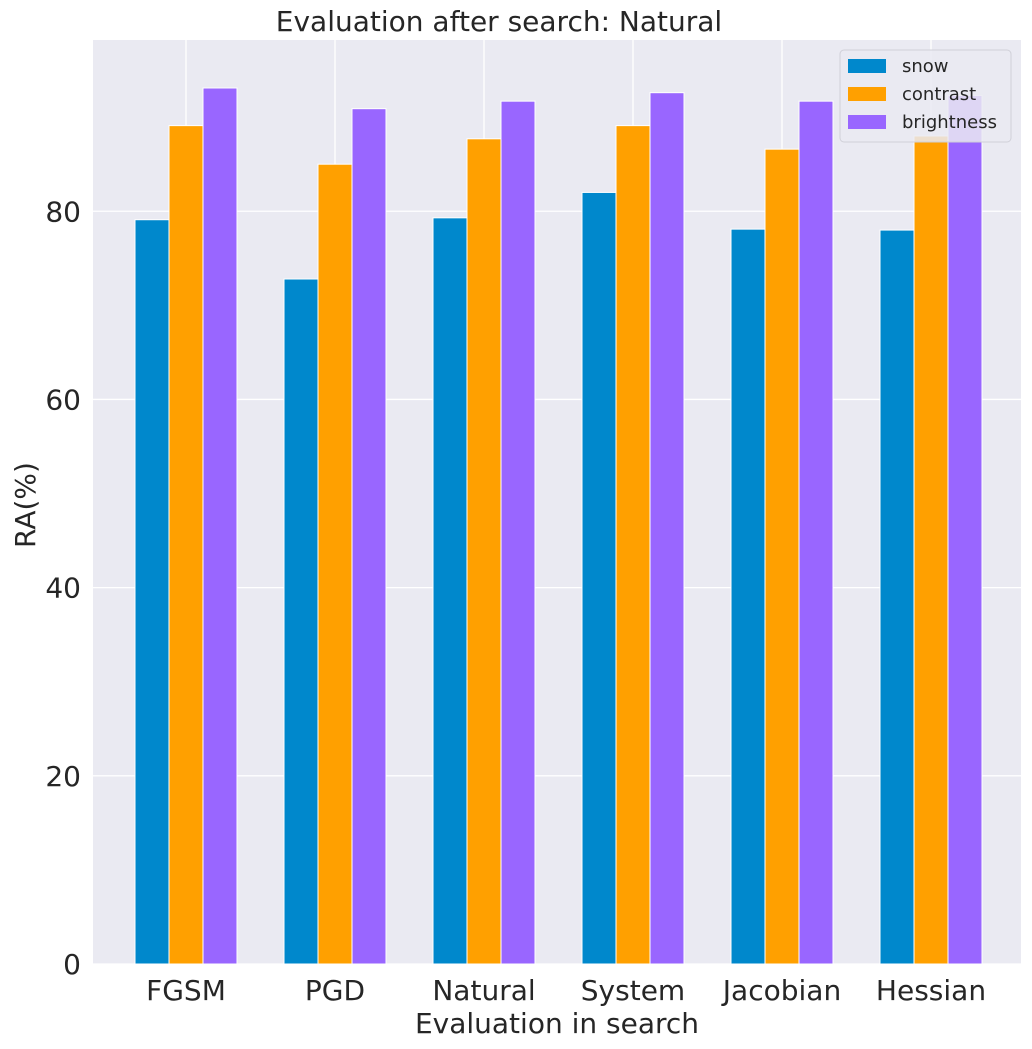 The image size is (1032, 1049). I want to click on y-axis-label: RA(%), so click(25, 505).